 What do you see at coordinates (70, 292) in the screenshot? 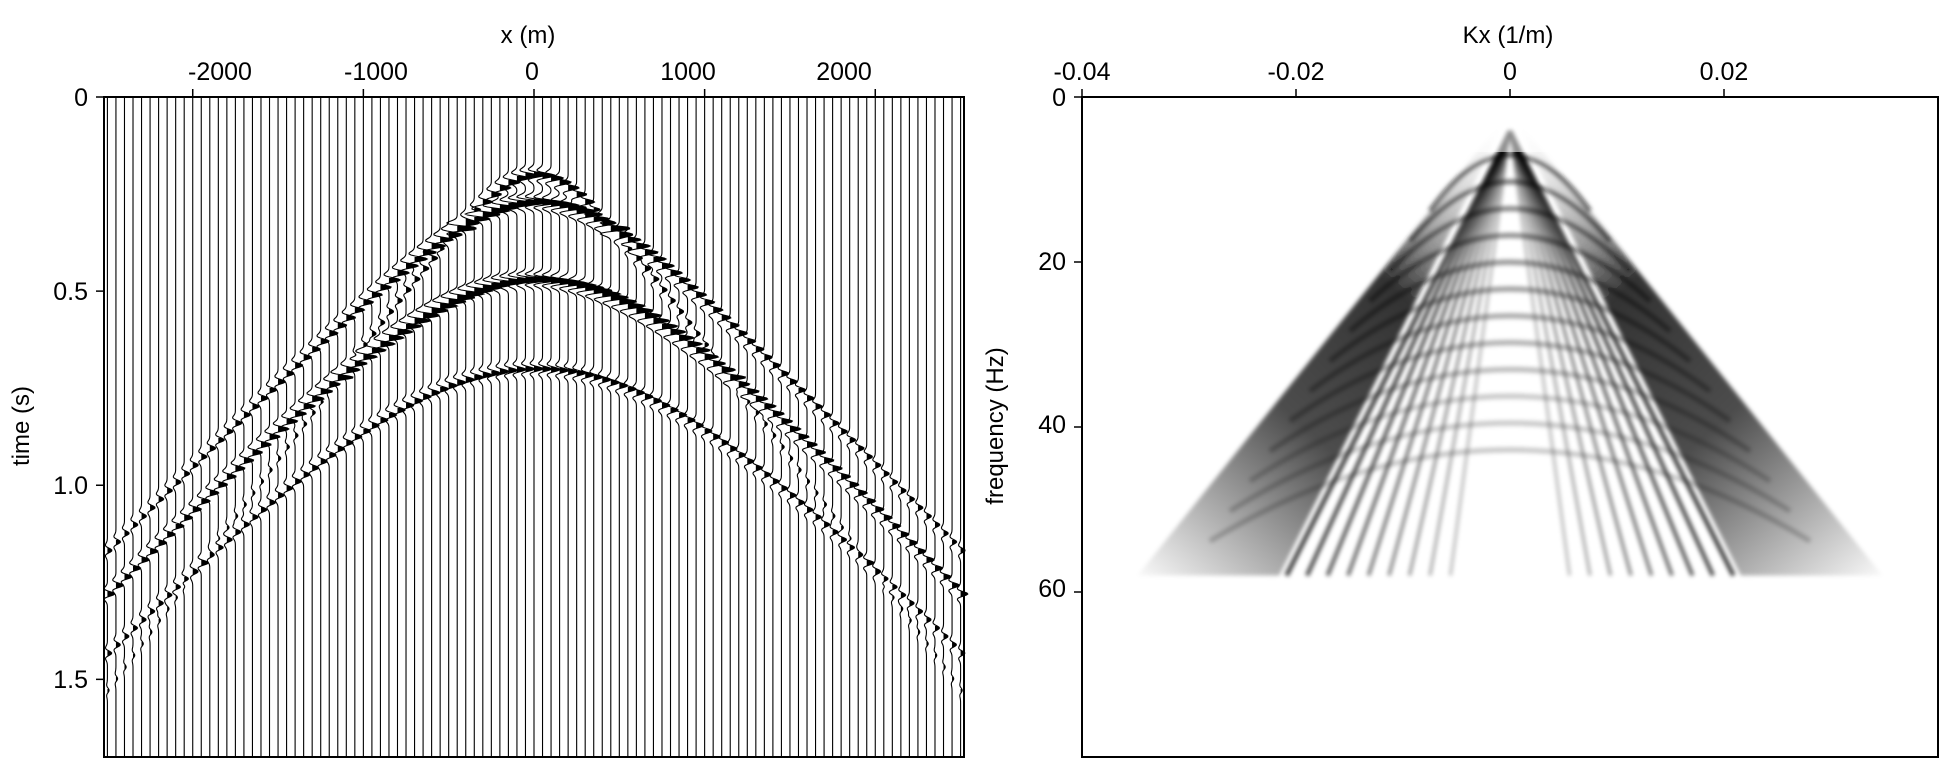
I see `wiggle-y-tick-label: 0.5` at bounding box center [70, 292].